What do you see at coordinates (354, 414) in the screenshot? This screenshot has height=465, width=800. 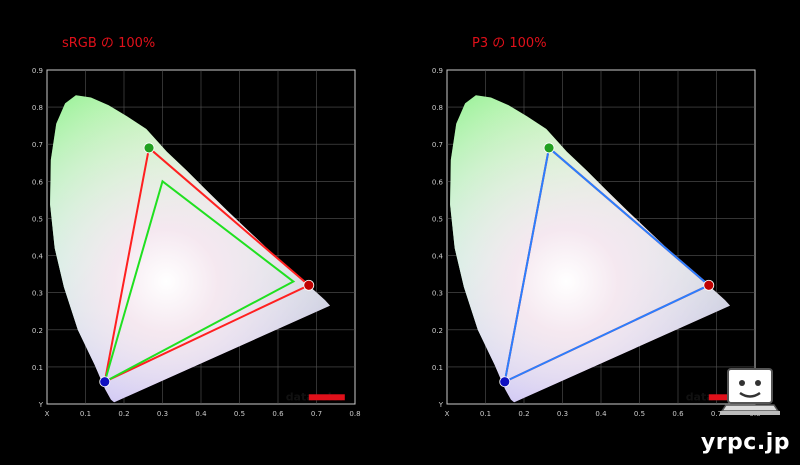 I see `x-tick-label: 0.8` at bounding box center [354, 414].